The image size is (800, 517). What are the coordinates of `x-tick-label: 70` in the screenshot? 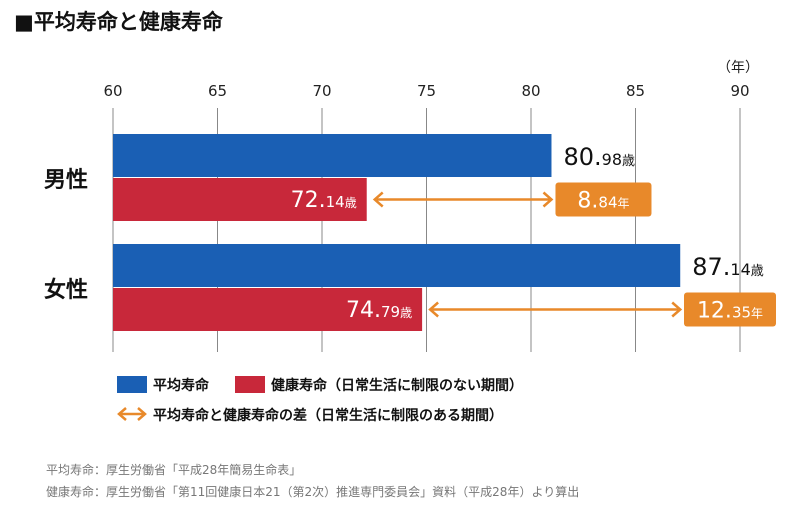 It's located at (321, 91).